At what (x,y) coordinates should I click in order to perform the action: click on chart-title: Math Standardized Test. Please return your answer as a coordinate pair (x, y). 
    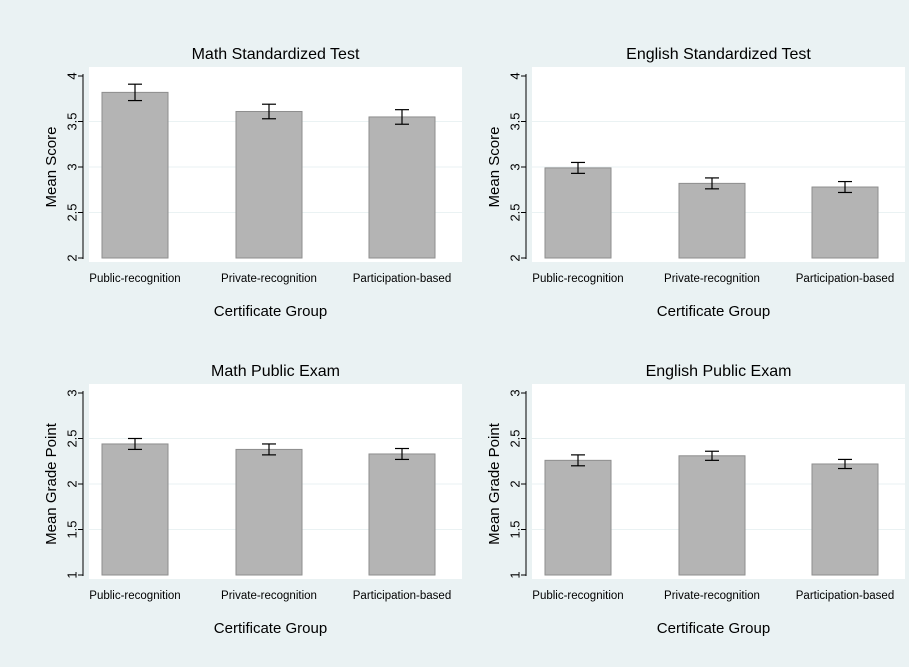
    Looking at the image, I should click on (276, 54).